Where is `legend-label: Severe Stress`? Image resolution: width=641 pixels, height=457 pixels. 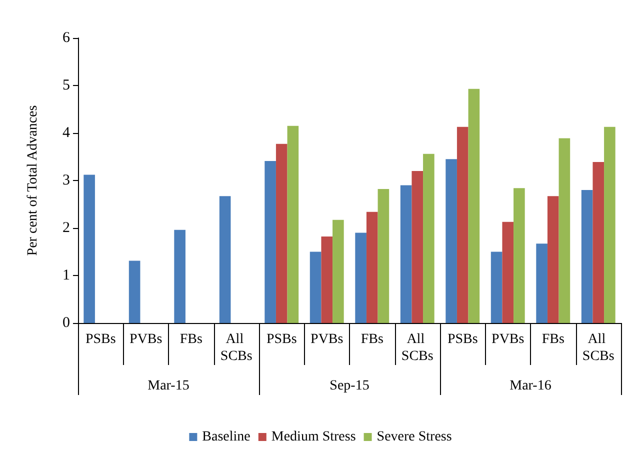 legend-label: Severe Stress is located at coordinates (414, 437).